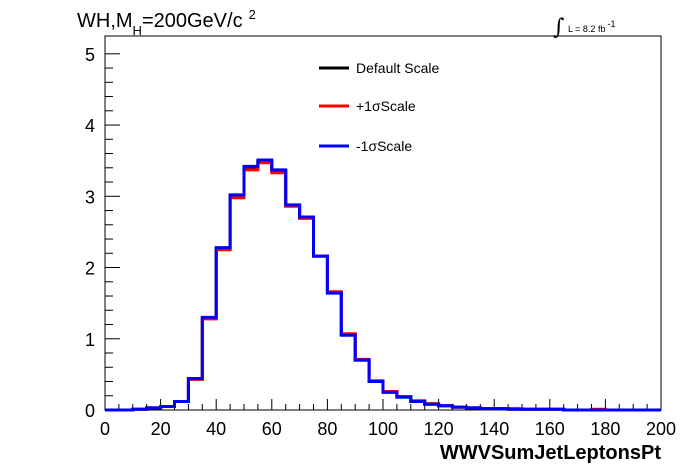  Describe the element at coordinates (90, 55) in the screenshot. I see `y-tick-label: 5` at that location.